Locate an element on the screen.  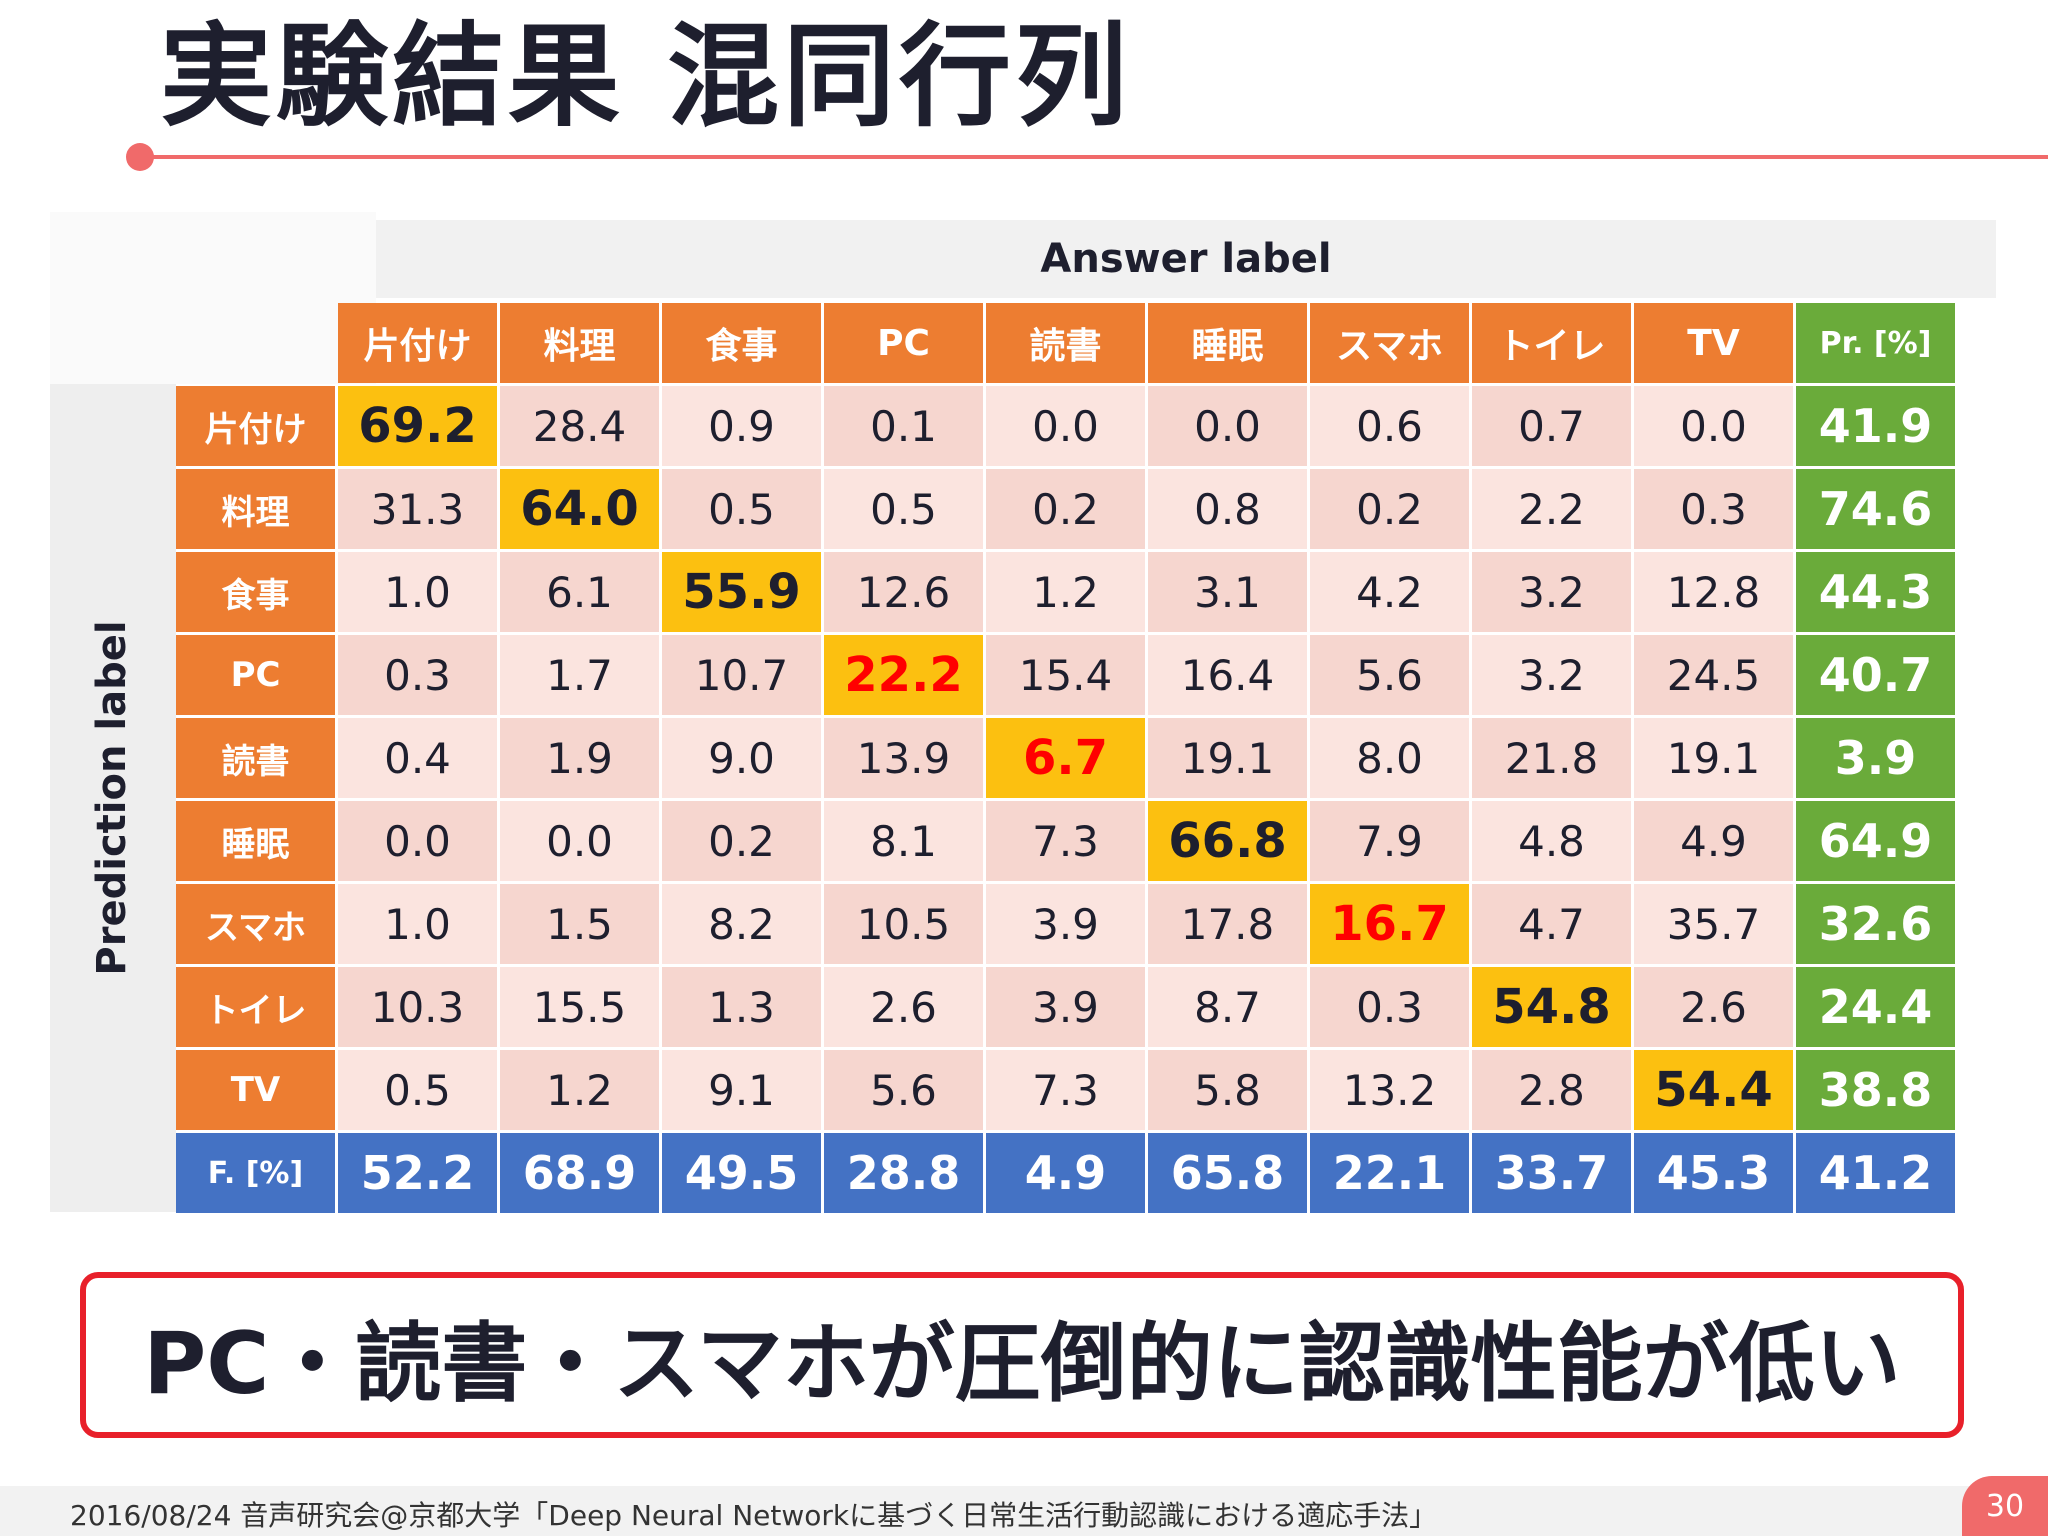
footer-bar is located at coordinates (1024, 1511).